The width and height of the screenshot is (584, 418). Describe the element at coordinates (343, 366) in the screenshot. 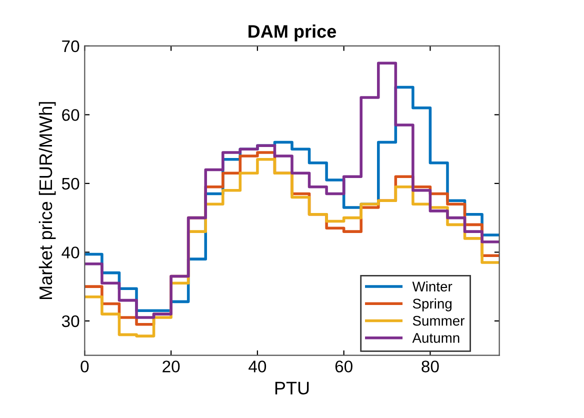

I see `x-tick-label: 60` at that location.